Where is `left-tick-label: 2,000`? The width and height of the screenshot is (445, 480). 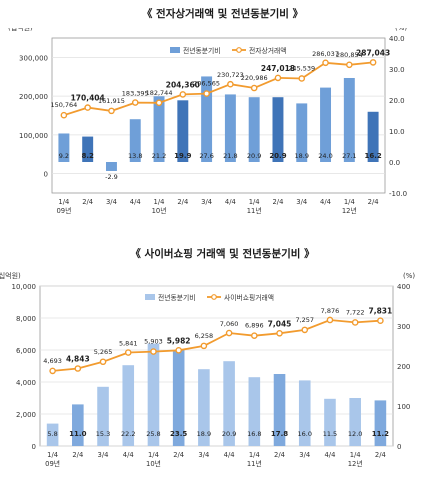 left-tick-label: 2,000 is located at coordinates (26, 415).